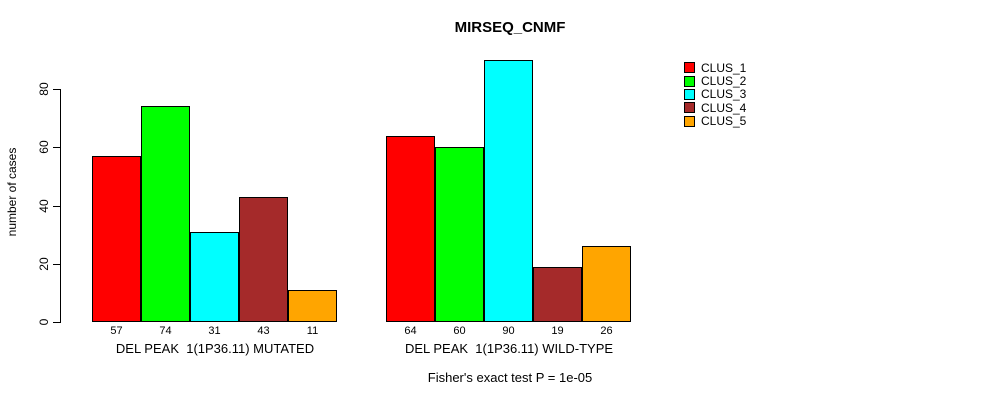 The image size is (990, 400). Describe the element at coordinates (724, 67) in the screenshot. I see `legend-label: CLUS_1` at that location.